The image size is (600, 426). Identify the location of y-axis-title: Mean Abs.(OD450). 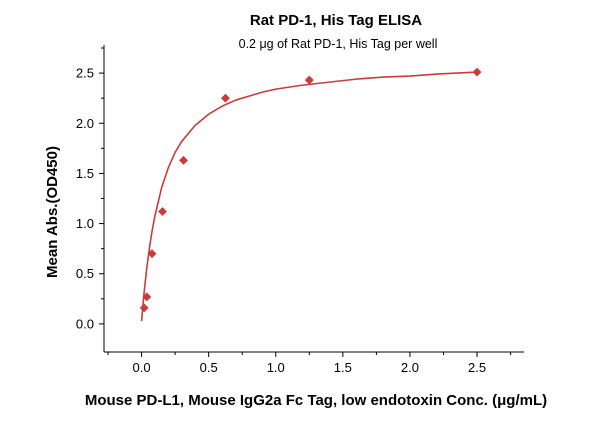
(52, 212).